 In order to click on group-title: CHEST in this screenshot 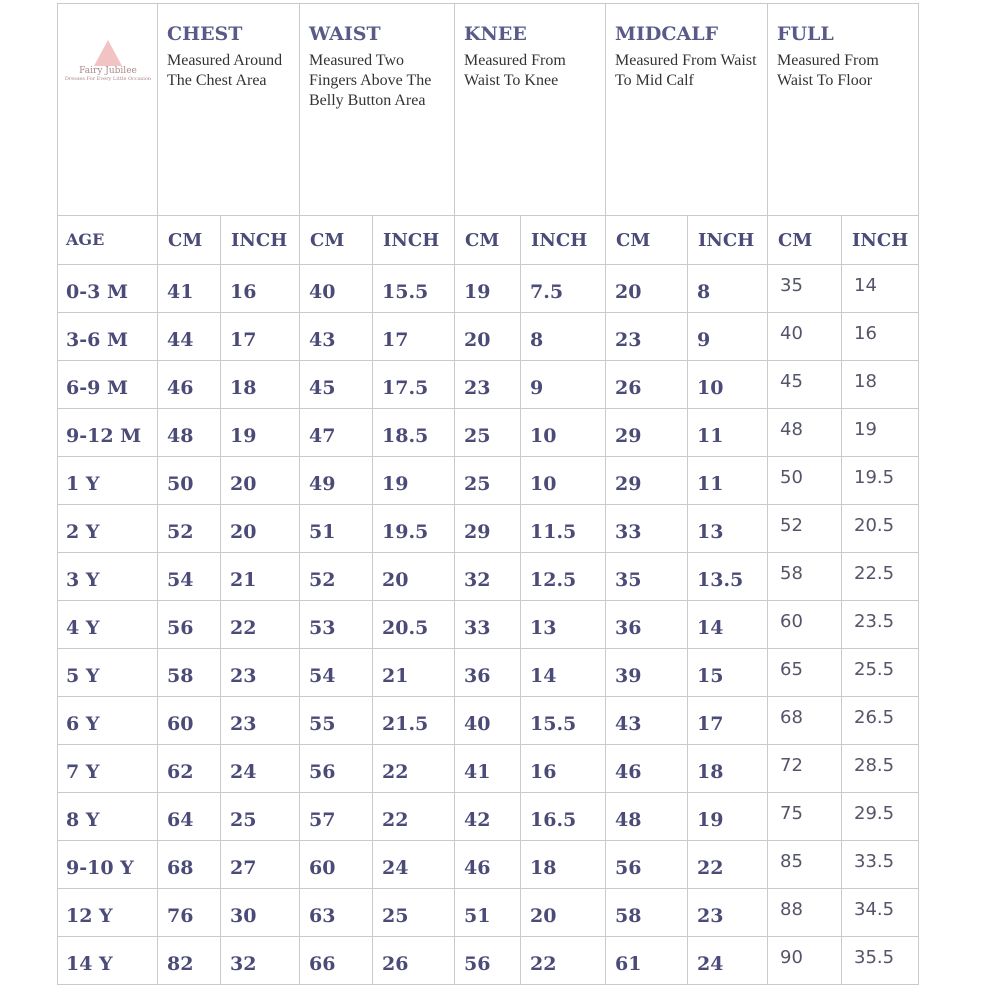, I will do `click(205, 34)`.